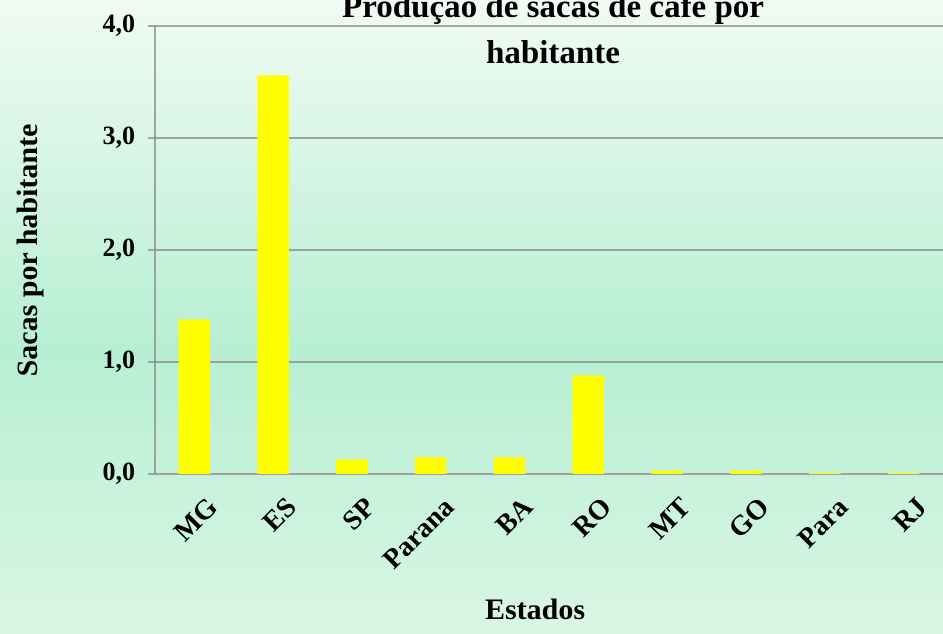 This screenshot has width=943, height=634. Describe the element at coordinates (670, 518) in the screenshot. I see `x-tick-label: MT` at that location.